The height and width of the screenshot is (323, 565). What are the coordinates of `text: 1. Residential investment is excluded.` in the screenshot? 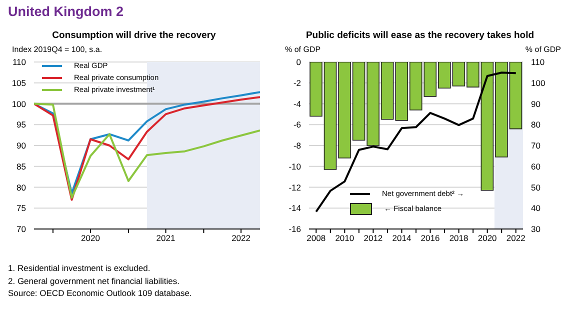 It's located at (80, 268).